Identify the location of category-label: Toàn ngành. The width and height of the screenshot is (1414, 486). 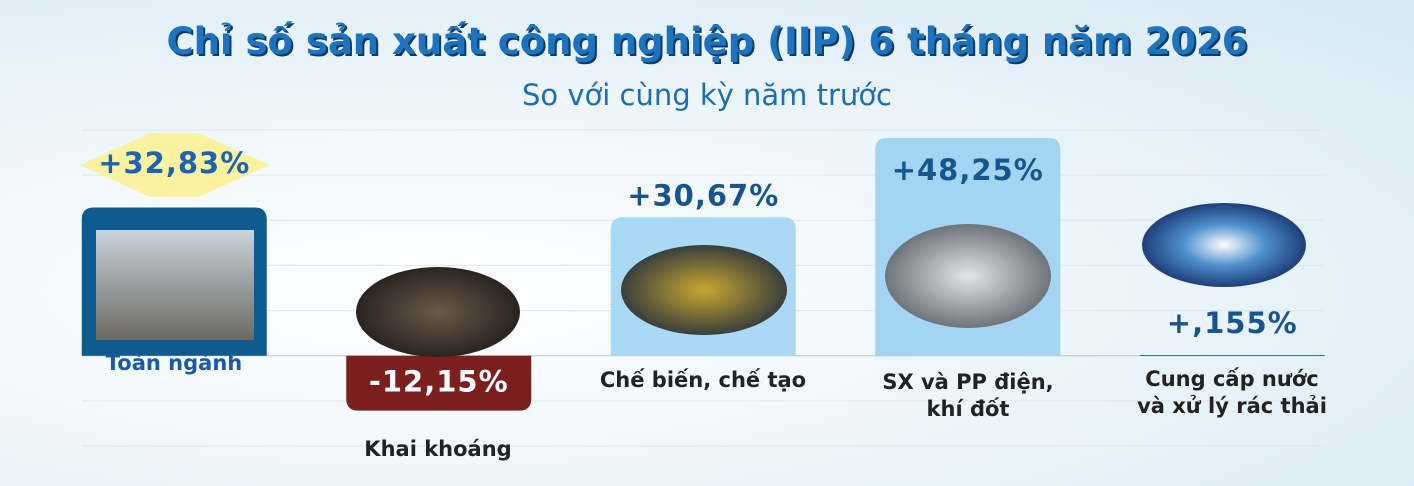
(174, 363).